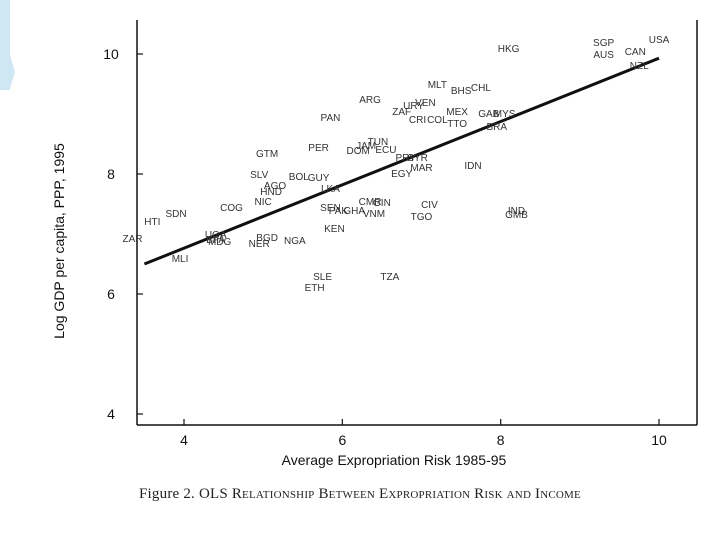  I want to click on slide-decoration, so click(8, 45).